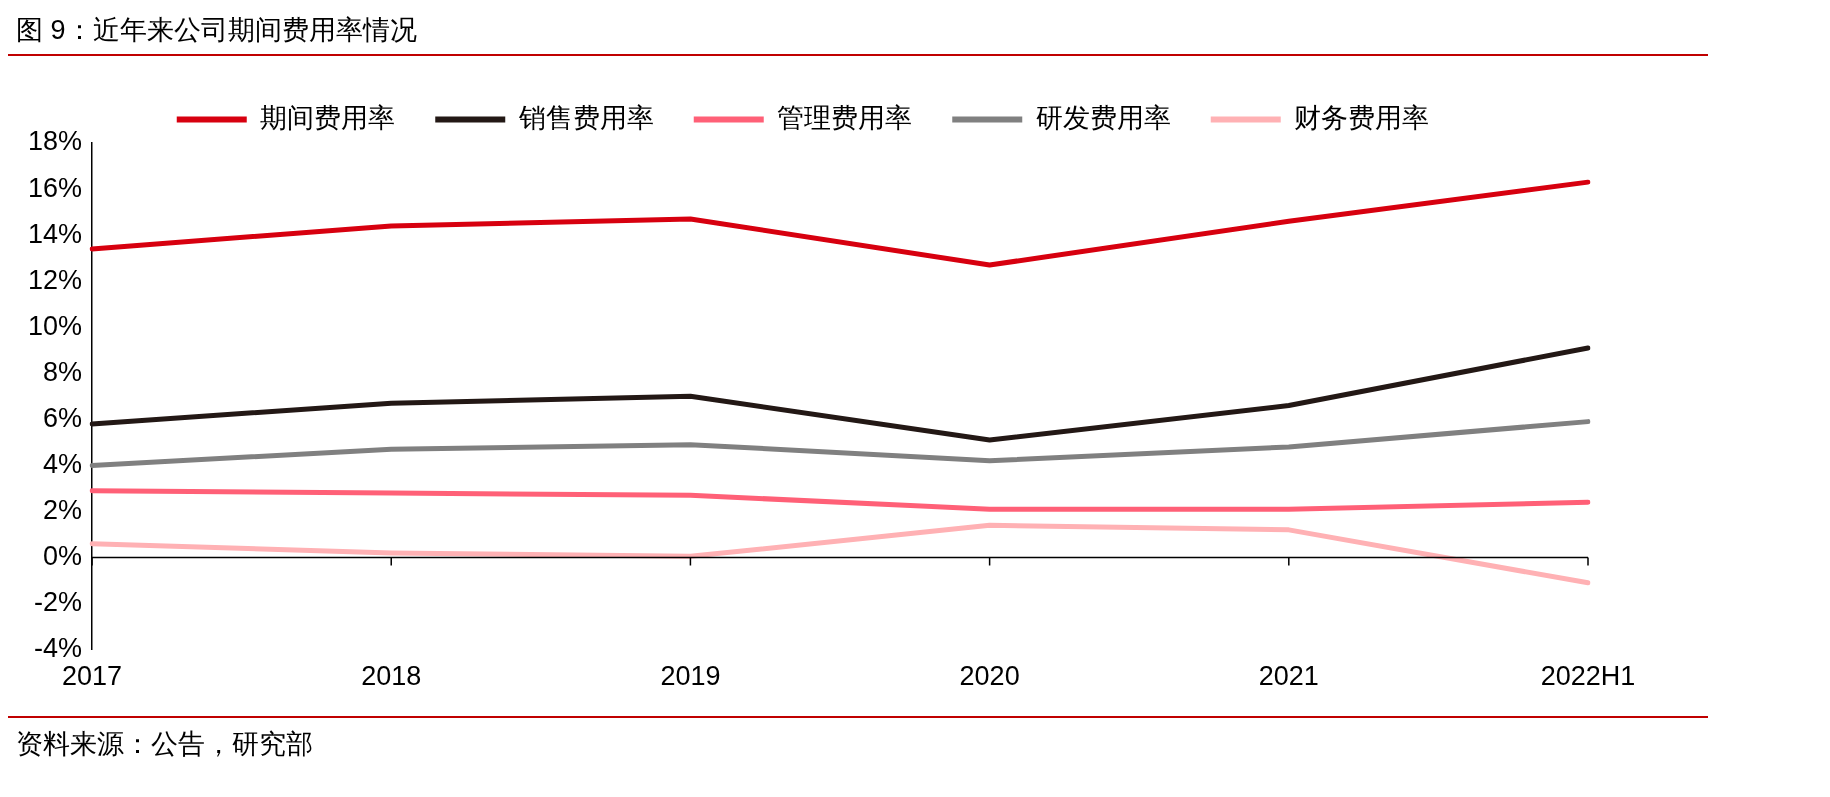  Describe the element at coordinates (55, 325) in the screenshot. I see `y-tick-label: 10%` at that location.